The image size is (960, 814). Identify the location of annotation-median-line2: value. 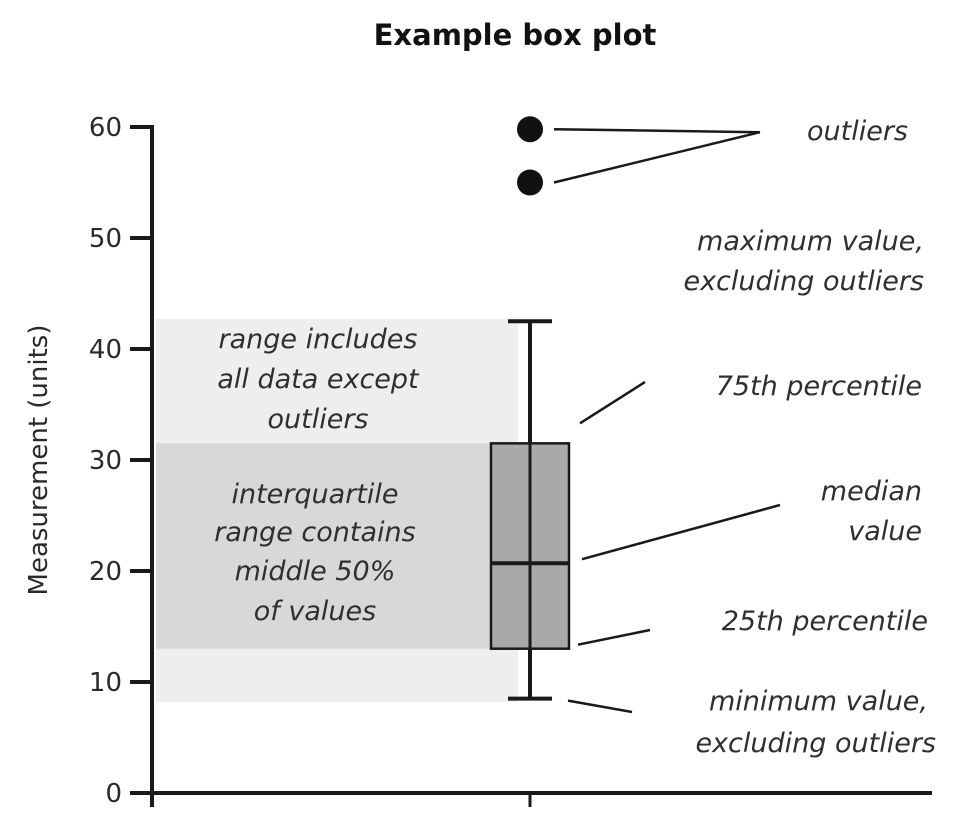
(885, 531).